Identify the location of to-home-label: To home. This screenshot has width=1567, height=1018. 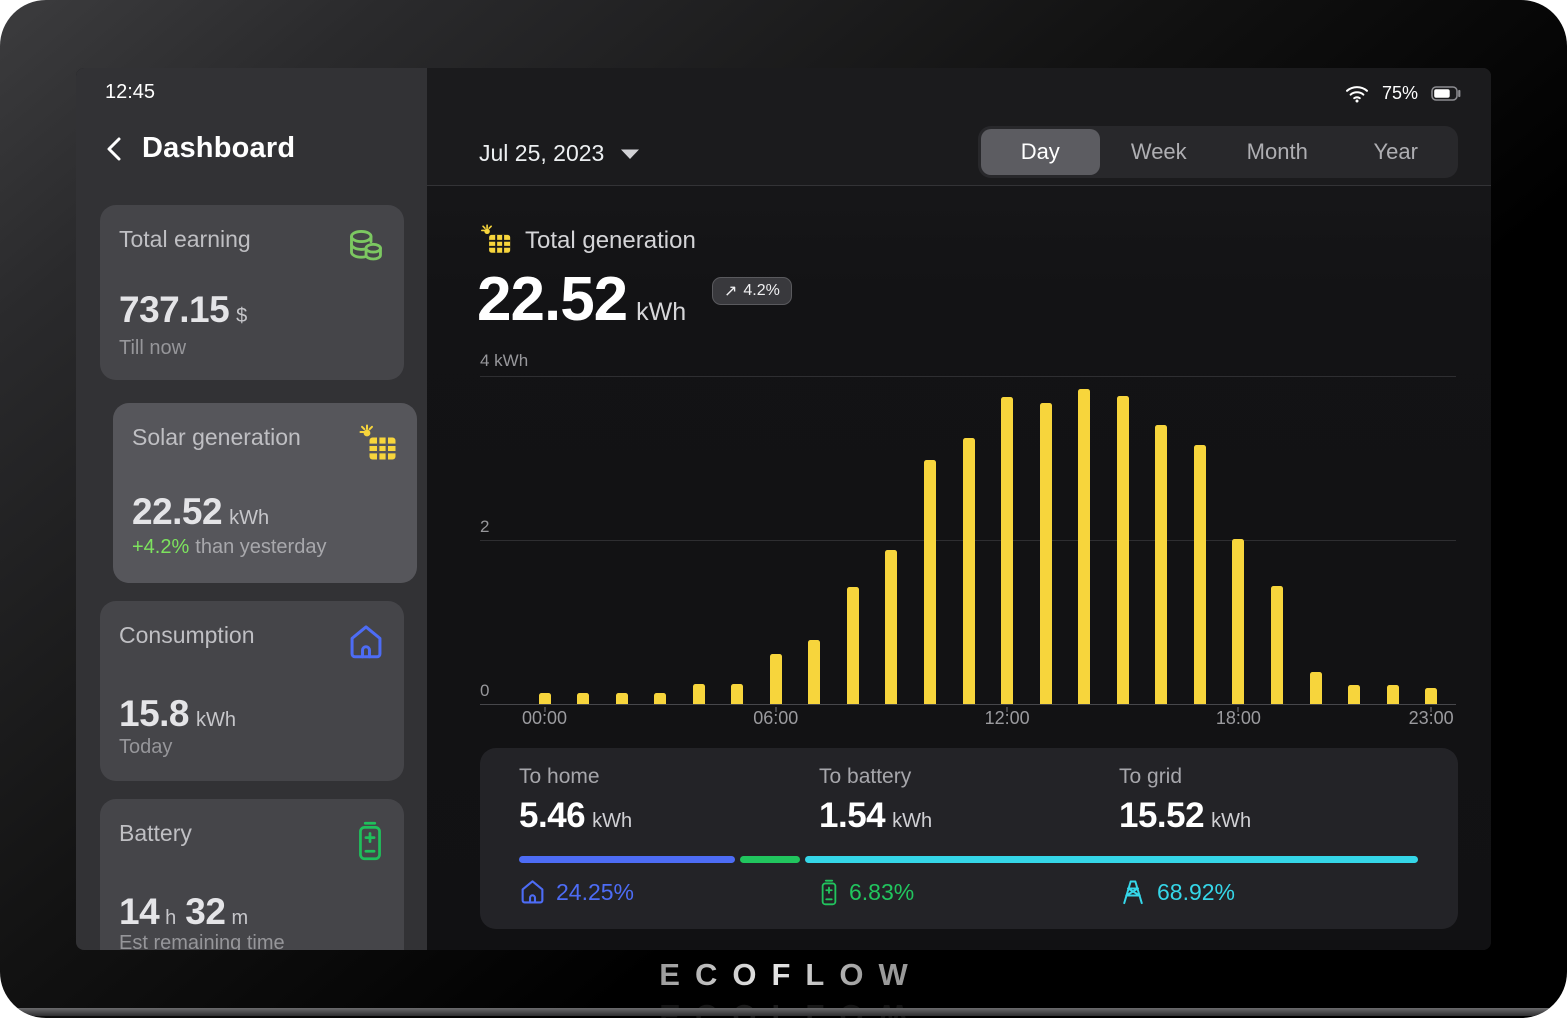
(559, 776).